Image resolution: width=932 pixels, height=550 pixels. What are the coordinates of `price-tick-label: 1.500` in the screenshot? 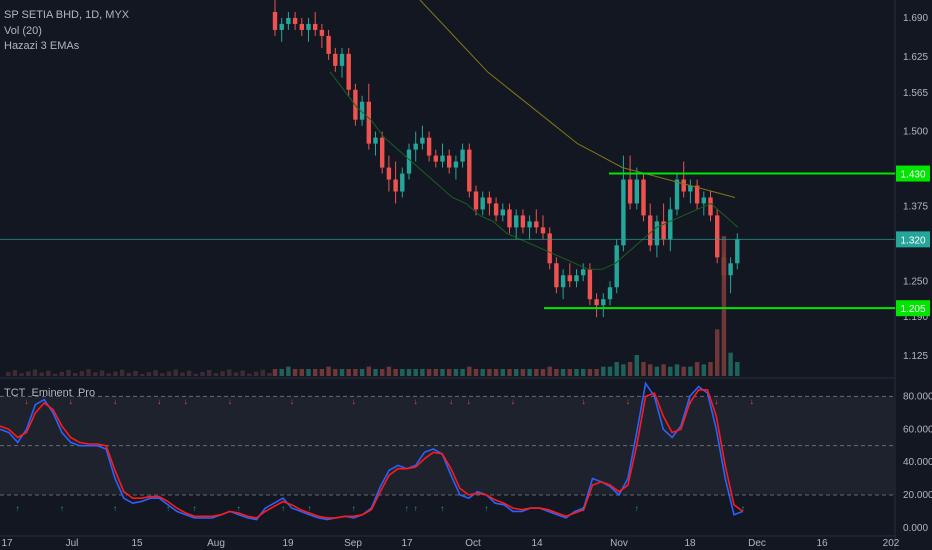 It's located at (915, 132).